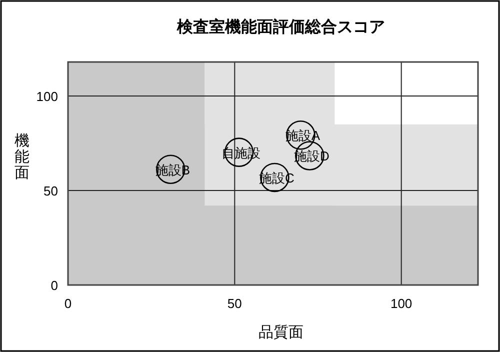  What do you see at coordinates (47, 96) in the screenshot?
I see `y-tick-label: 100` at bounding box center [47, 96].